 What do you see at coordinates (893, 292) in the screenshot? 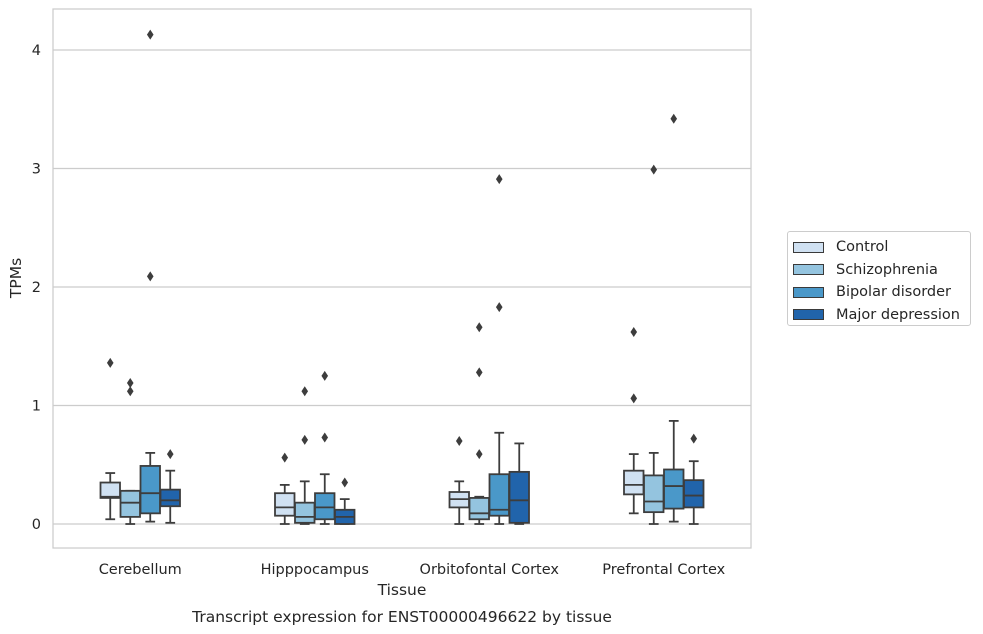
I see `legend-label: Bipolar disorder` at bounding box center [893, 292].